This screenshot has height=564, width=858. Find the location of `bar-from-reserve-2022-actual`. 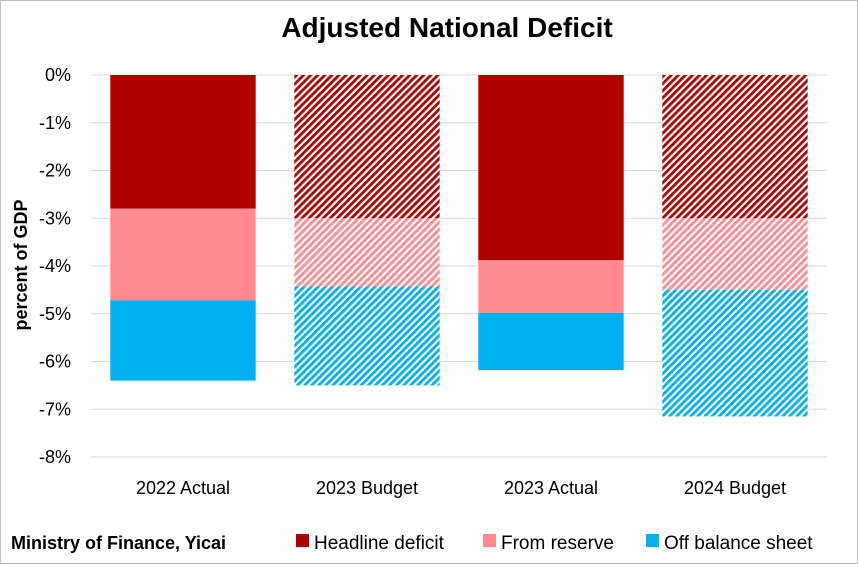

bar-from-reserve-2022-actual is located at coordinates (183, 254).